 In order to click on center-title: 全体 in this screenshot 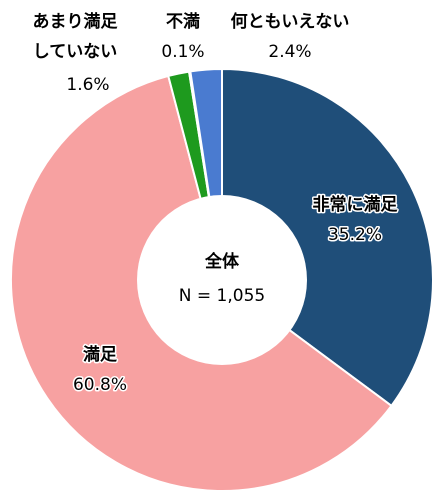, I will do `click(222, 261)`.